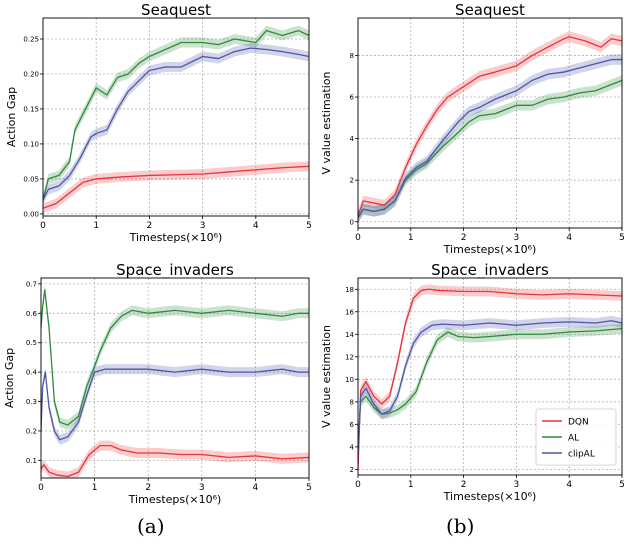 Image resolution: width=624 pixels, height=544 pixels. I want to click on legend-label-AL: AL, so click(573, 439).